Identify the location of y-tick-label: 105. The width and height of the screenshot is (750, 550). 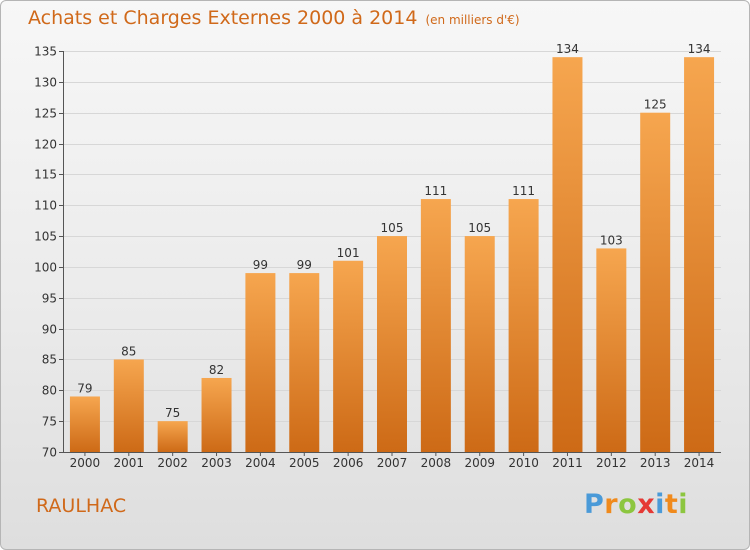
(45, 237).